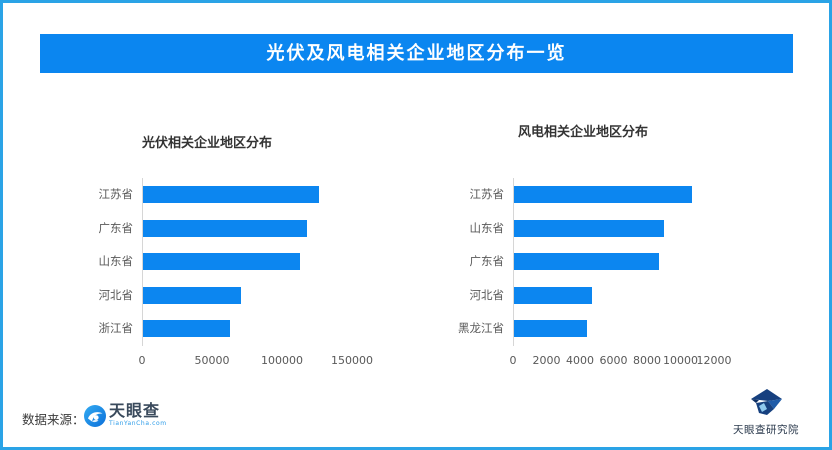  I want to click on pv-plot-area: 江苏省广东省山东省河北省浙江省, so click(207, 262).